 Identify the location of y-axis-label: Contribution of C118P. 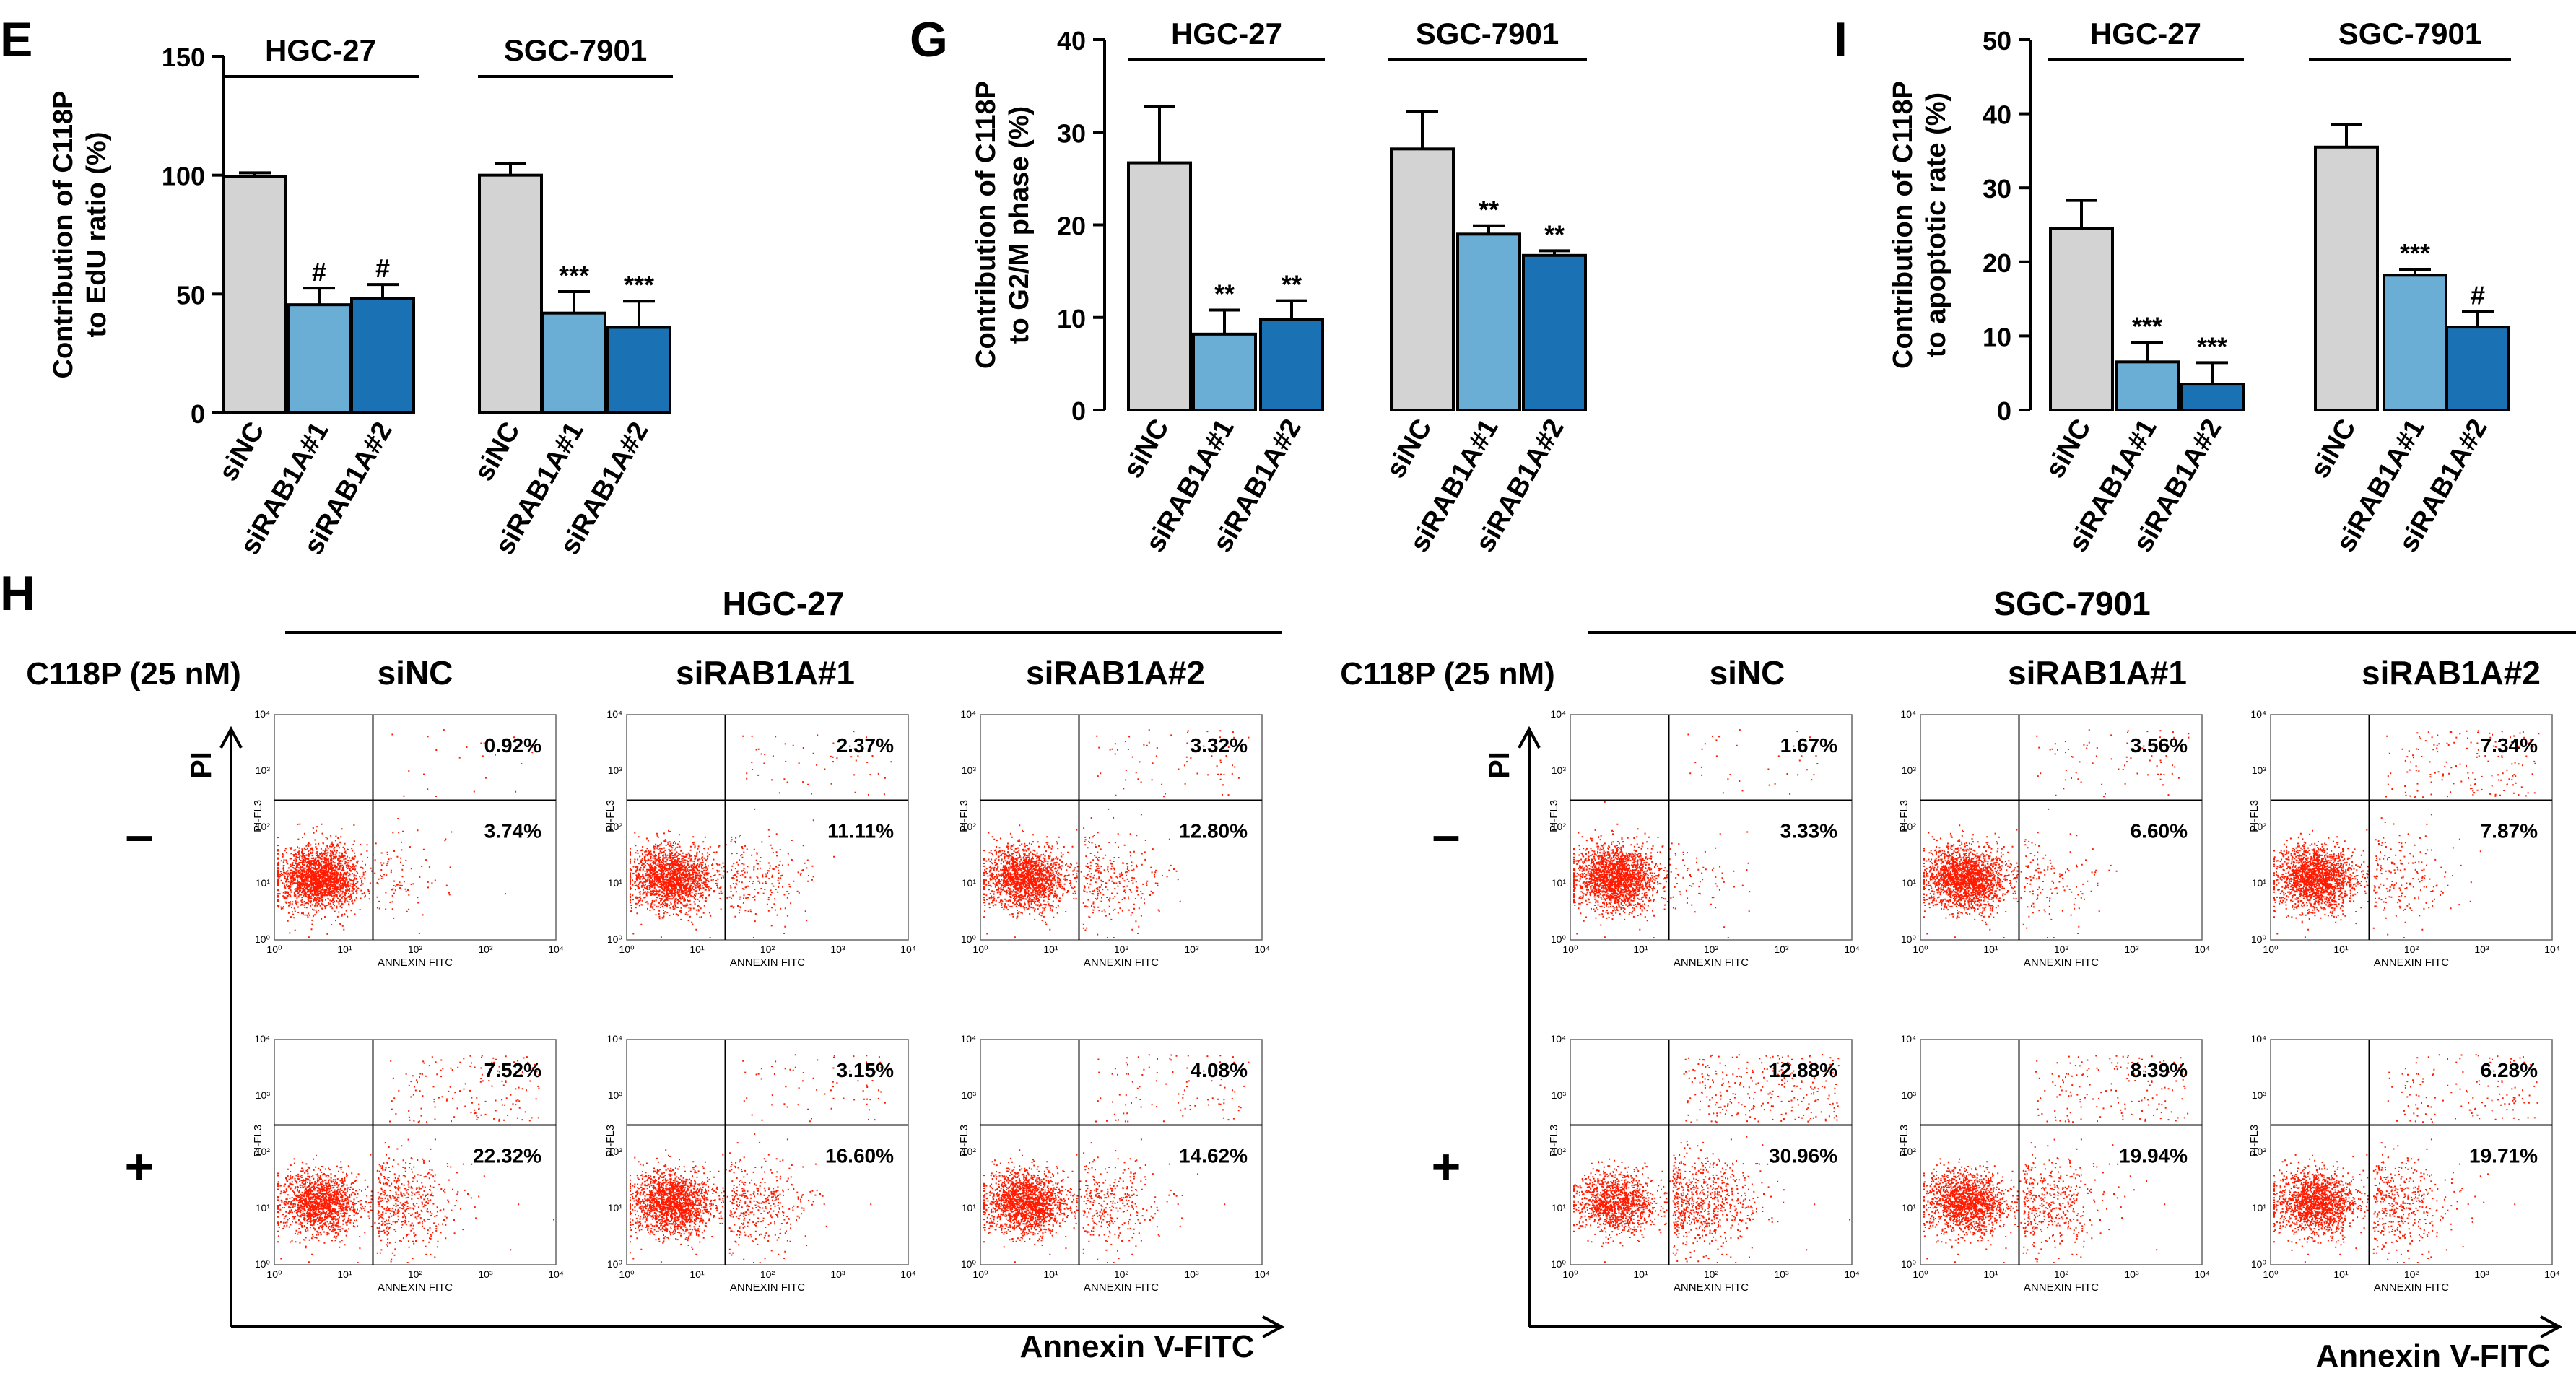
(986, 225).